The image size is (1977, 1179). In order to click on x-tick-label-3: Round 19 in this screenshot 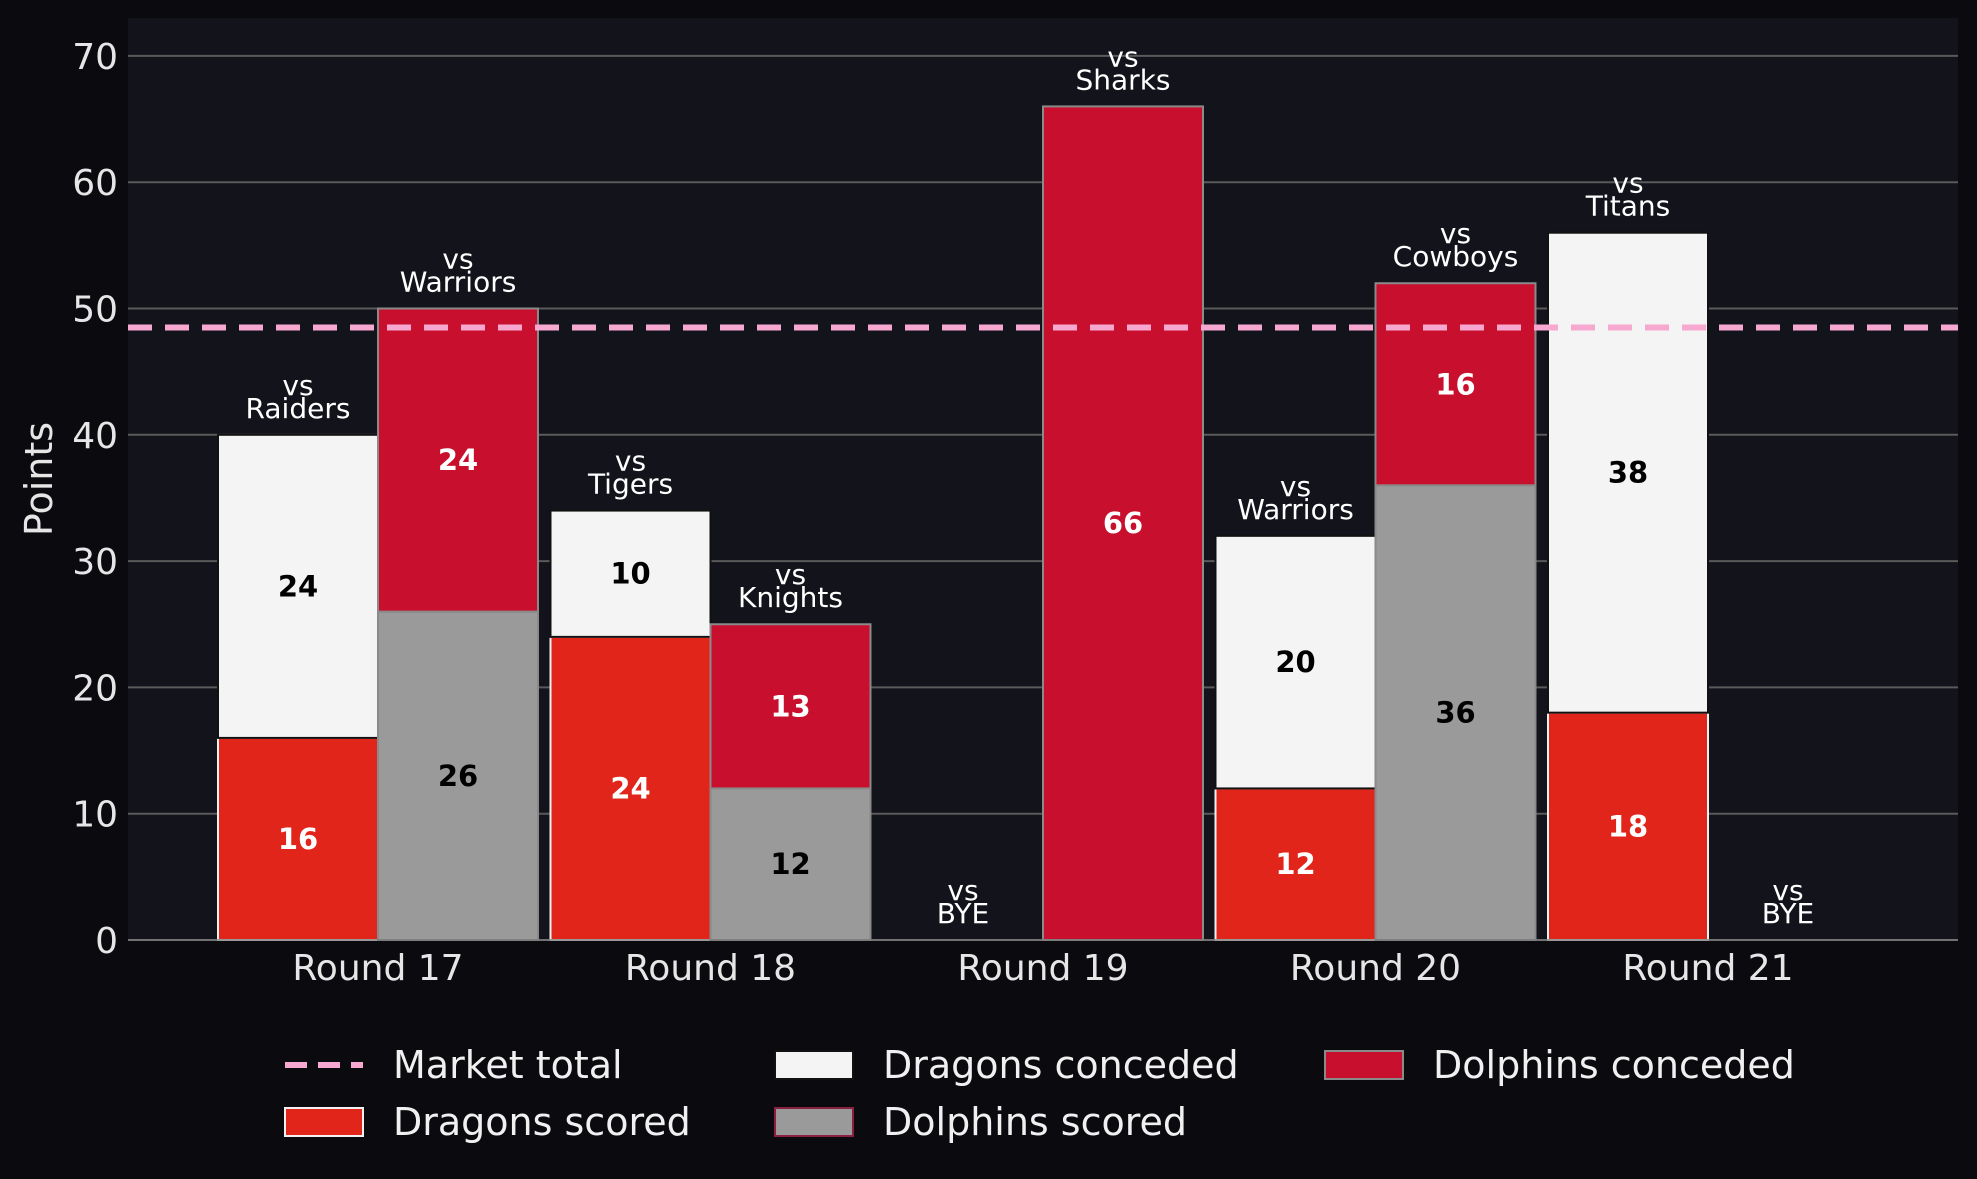, I will do `click(1042, 968)`.